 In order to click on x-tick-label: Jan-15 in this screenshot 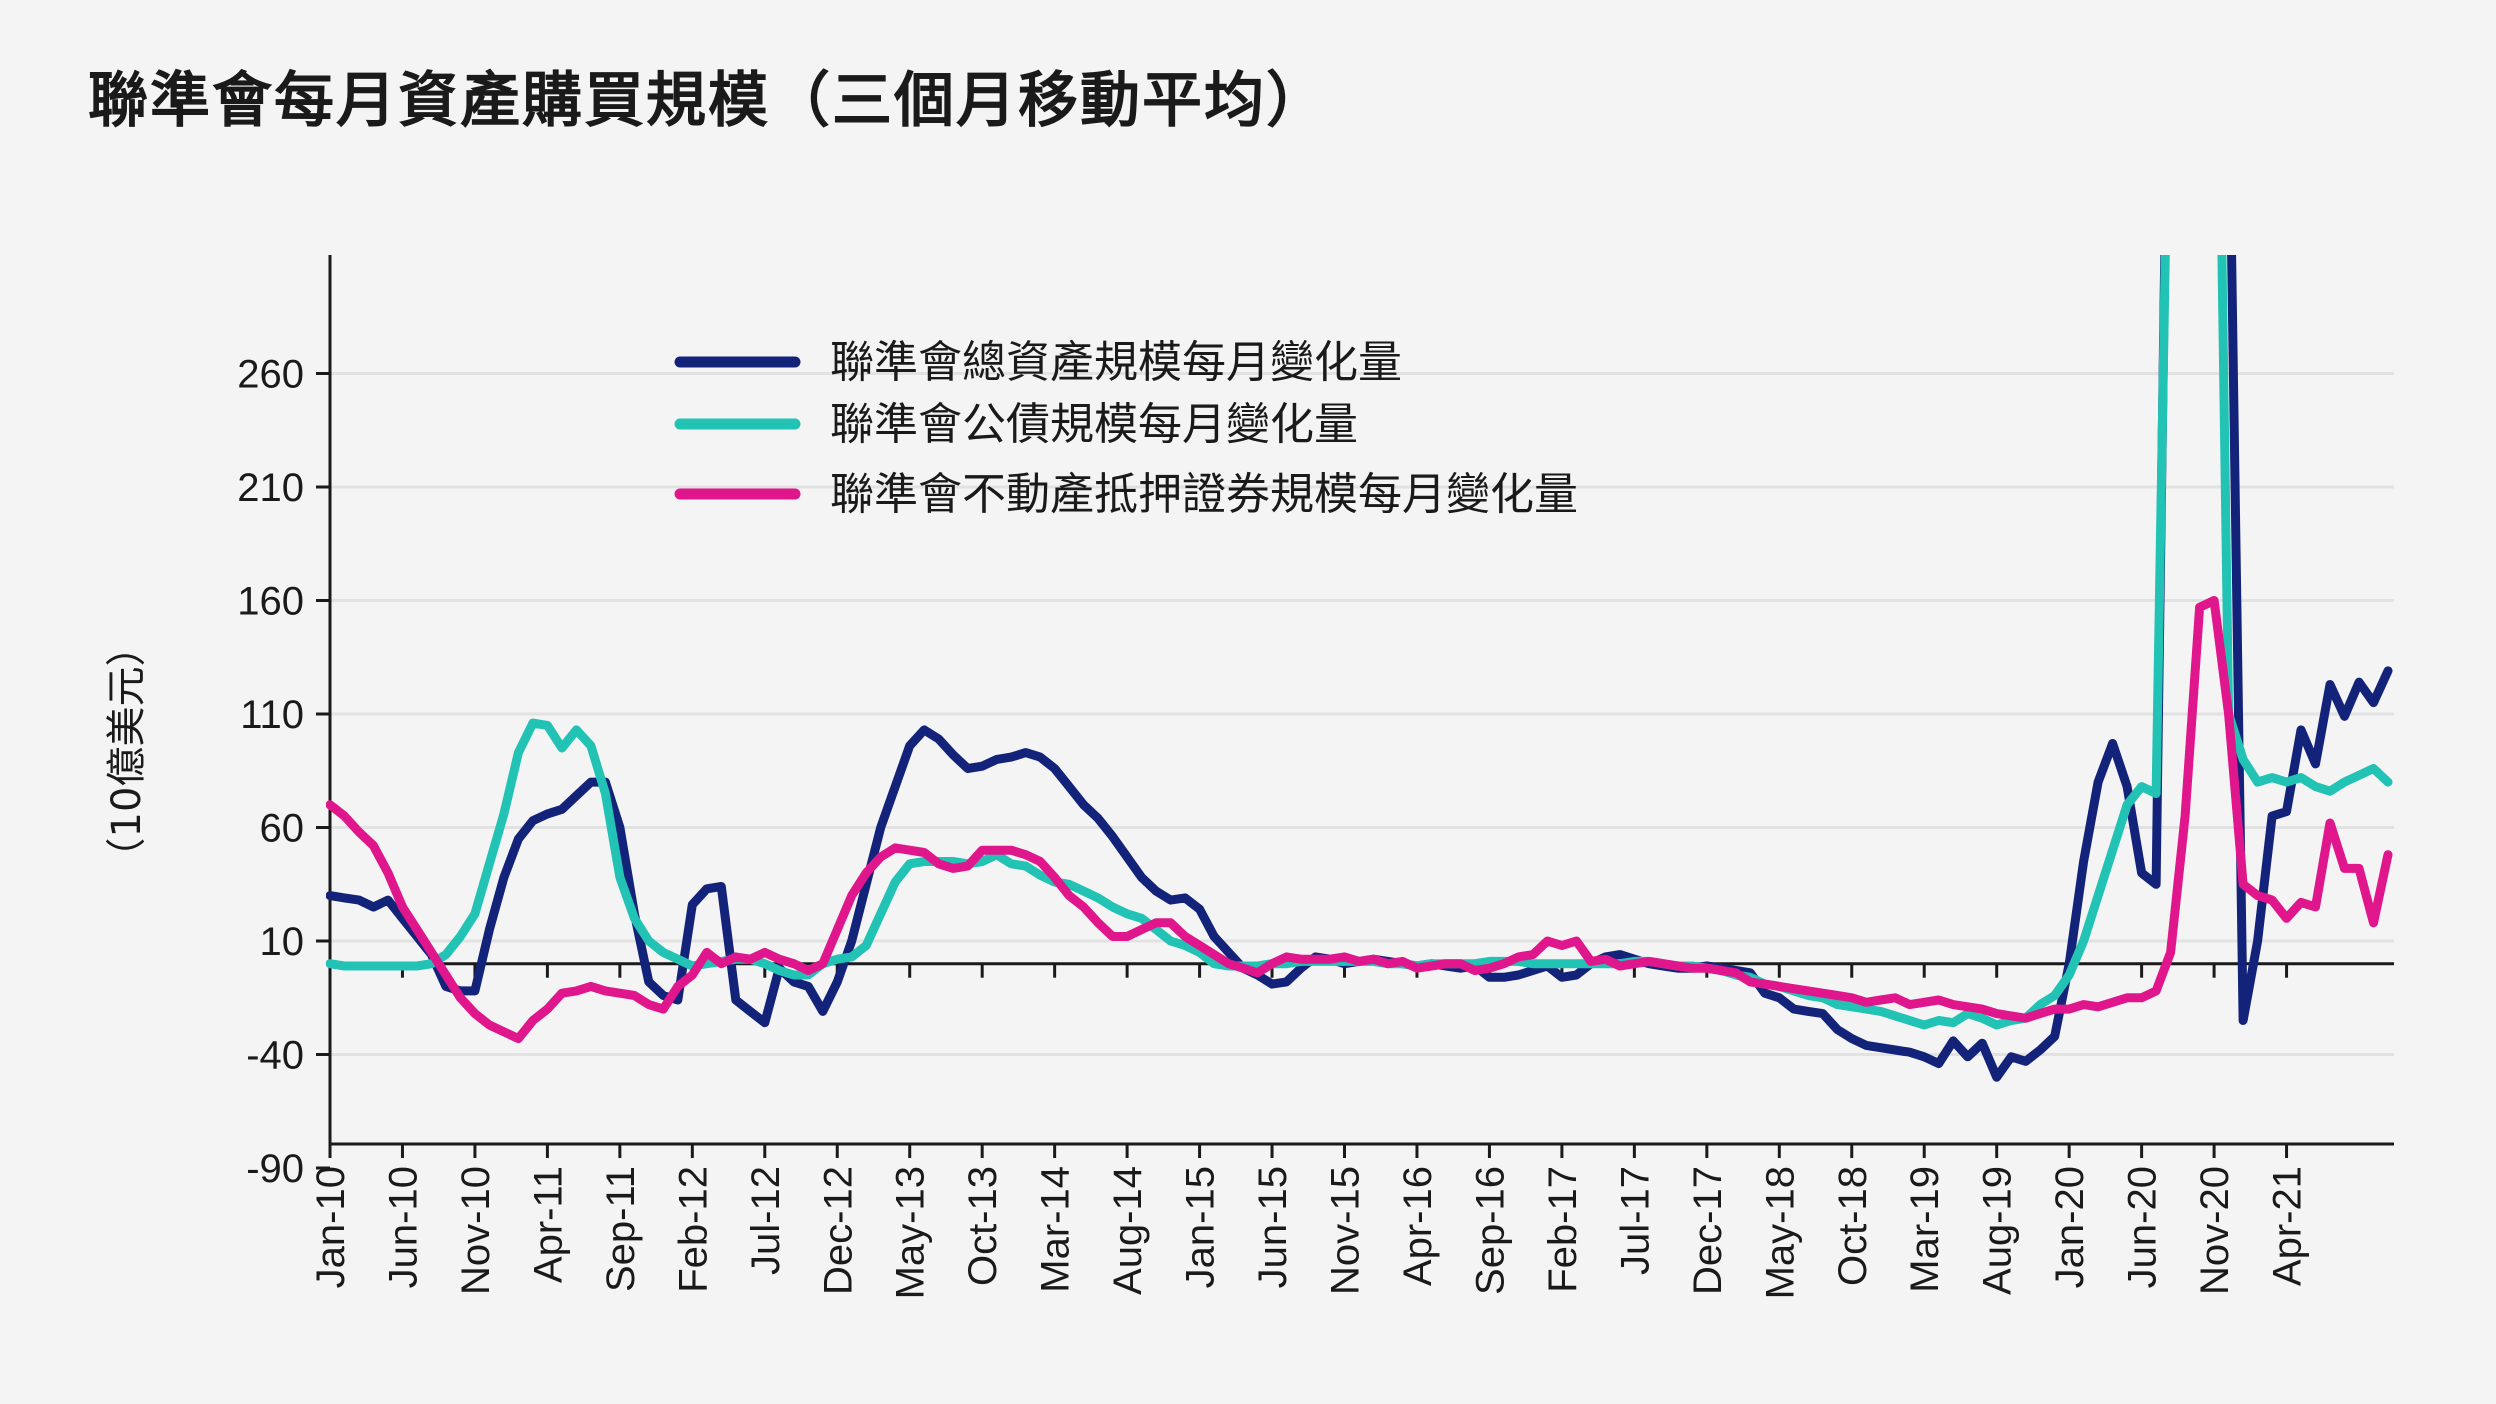, I will do `click(1201, 1227)`.